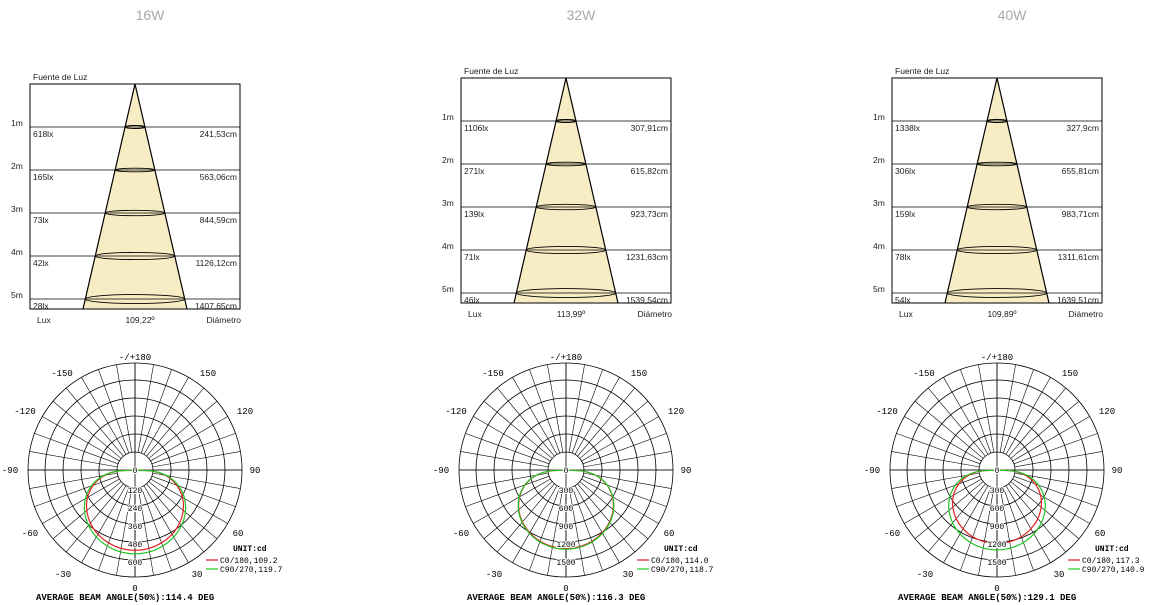  I want to click on lux-value: 618lx, so click(43, 134).